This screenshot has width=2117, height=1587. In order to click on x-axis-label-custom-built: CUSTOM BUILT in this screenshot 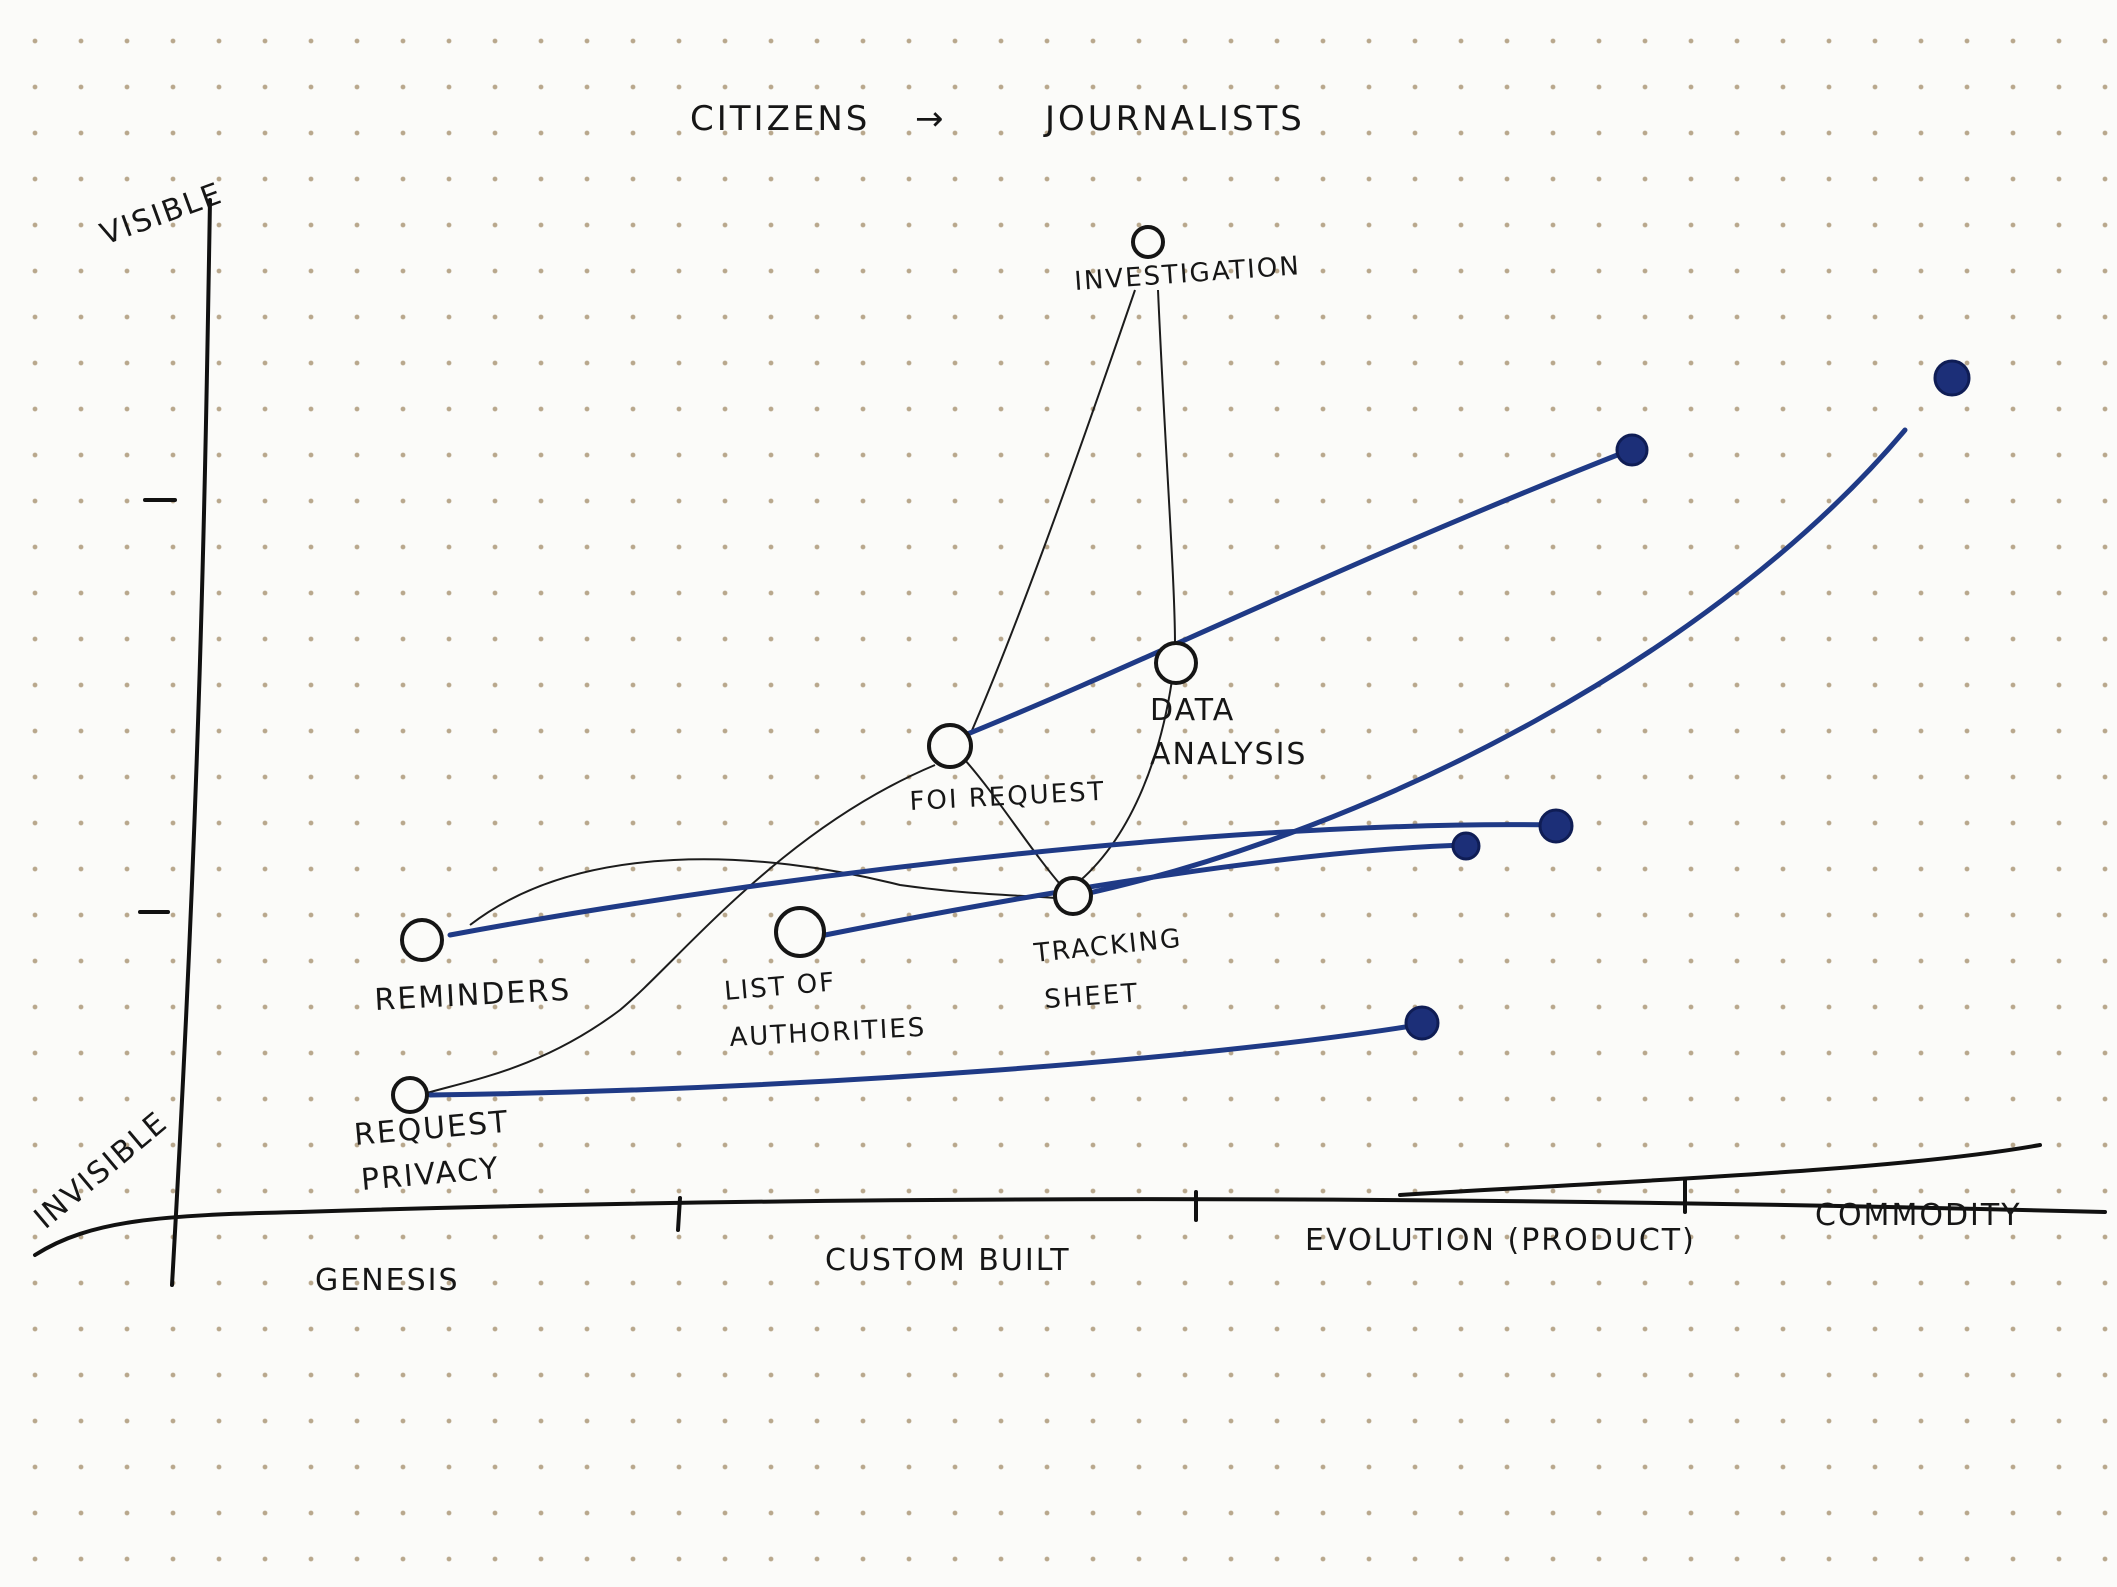, I will do `click(948, 1260)`.